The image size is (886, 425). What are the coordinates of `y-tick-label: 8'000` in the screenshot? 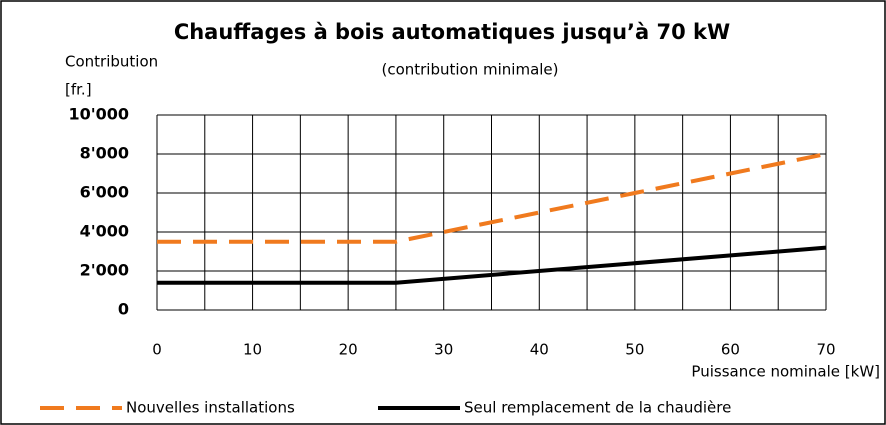 It's located at (104, 153).